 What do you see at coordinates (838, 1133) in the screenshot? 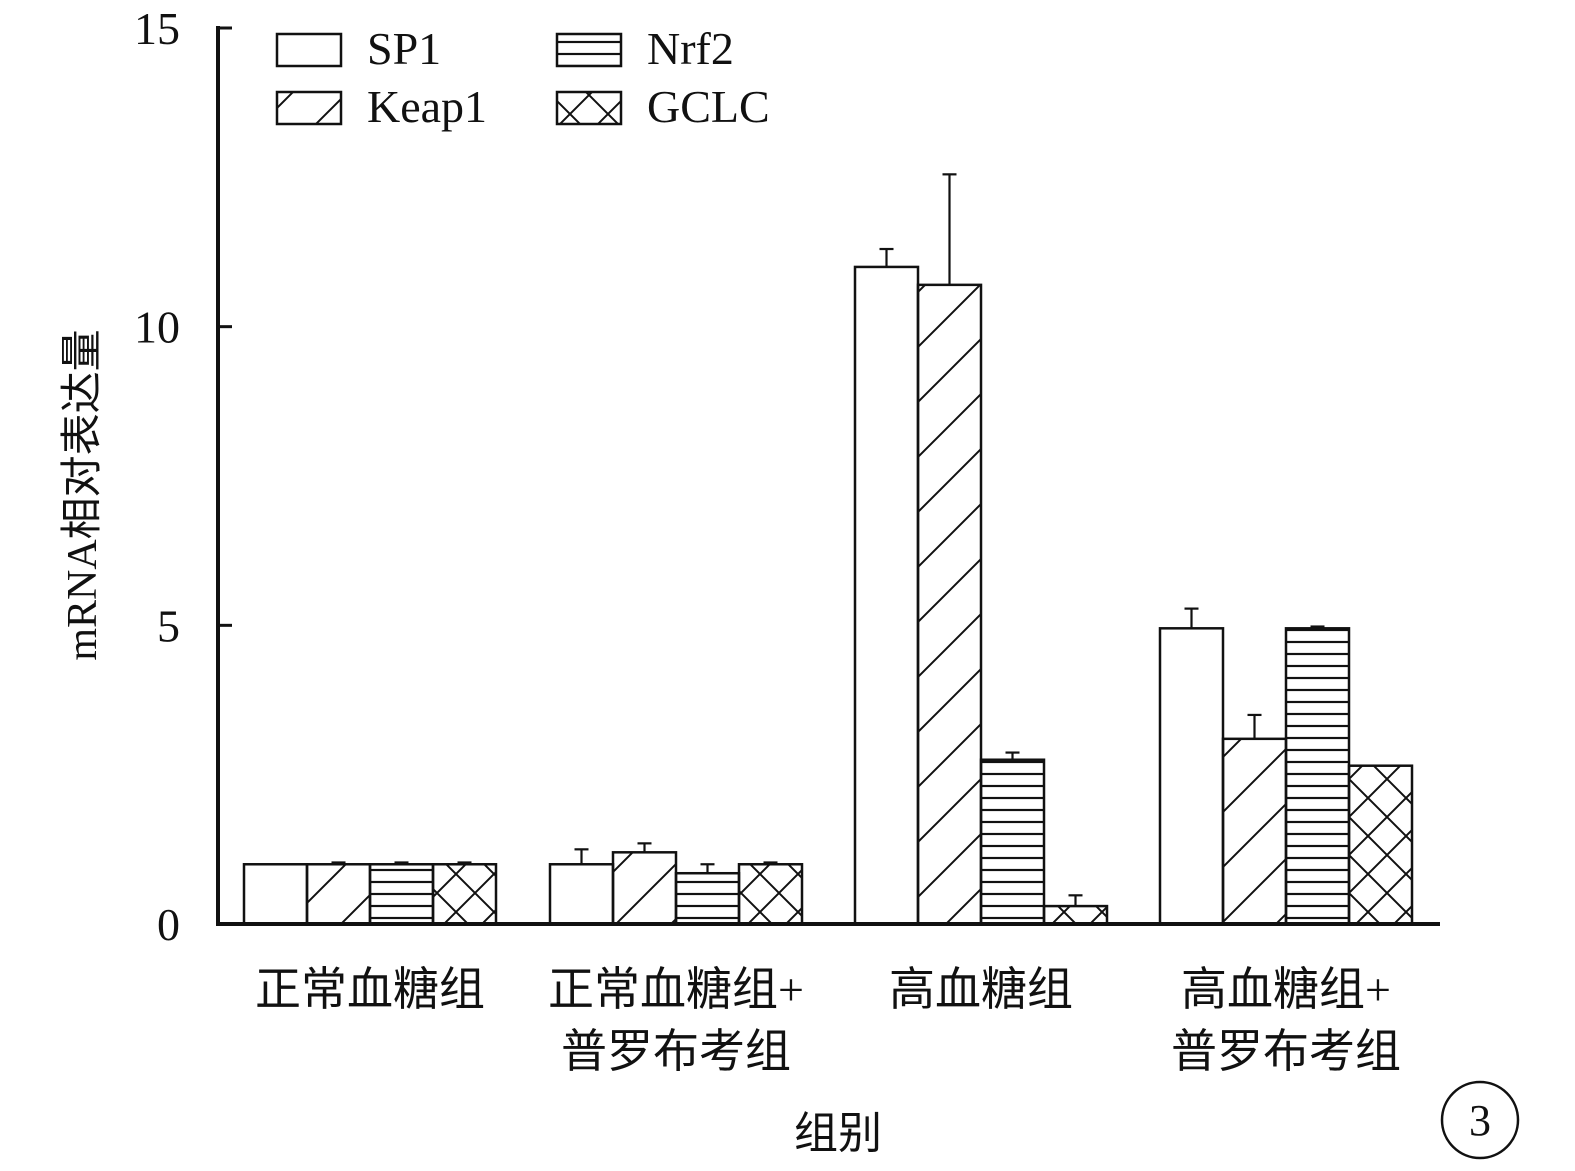
I see `x-axis-title: 组别` at bounding box center [838, 1133].